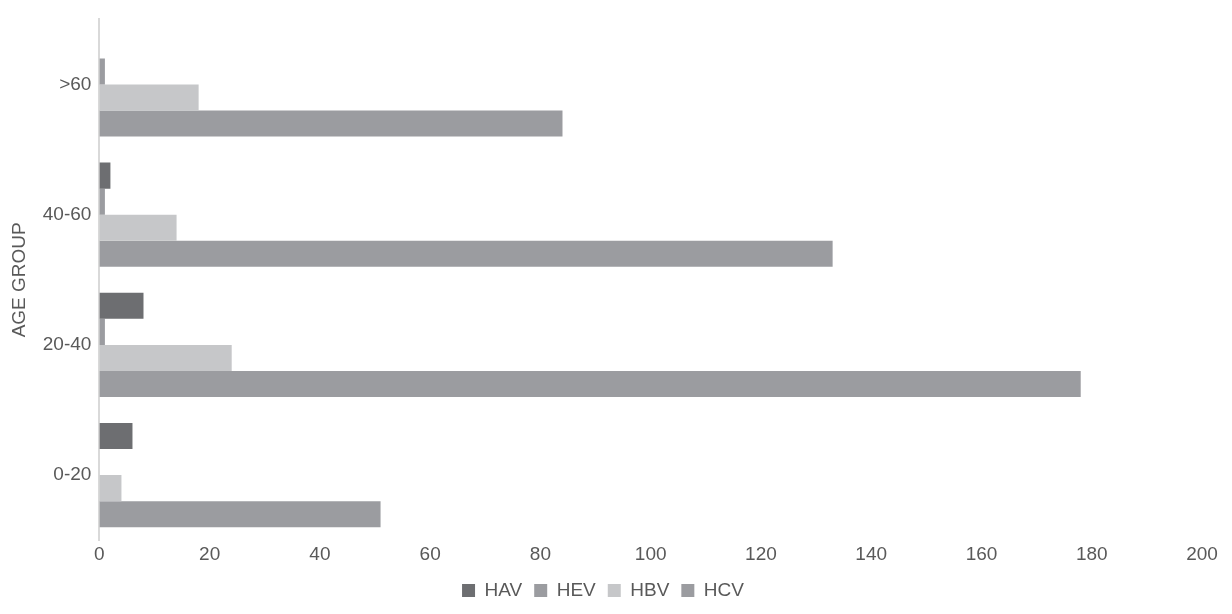  Describe the element at coordinates (210, 553) in the screenshot. I see `x-tick-label: 20` at that location.